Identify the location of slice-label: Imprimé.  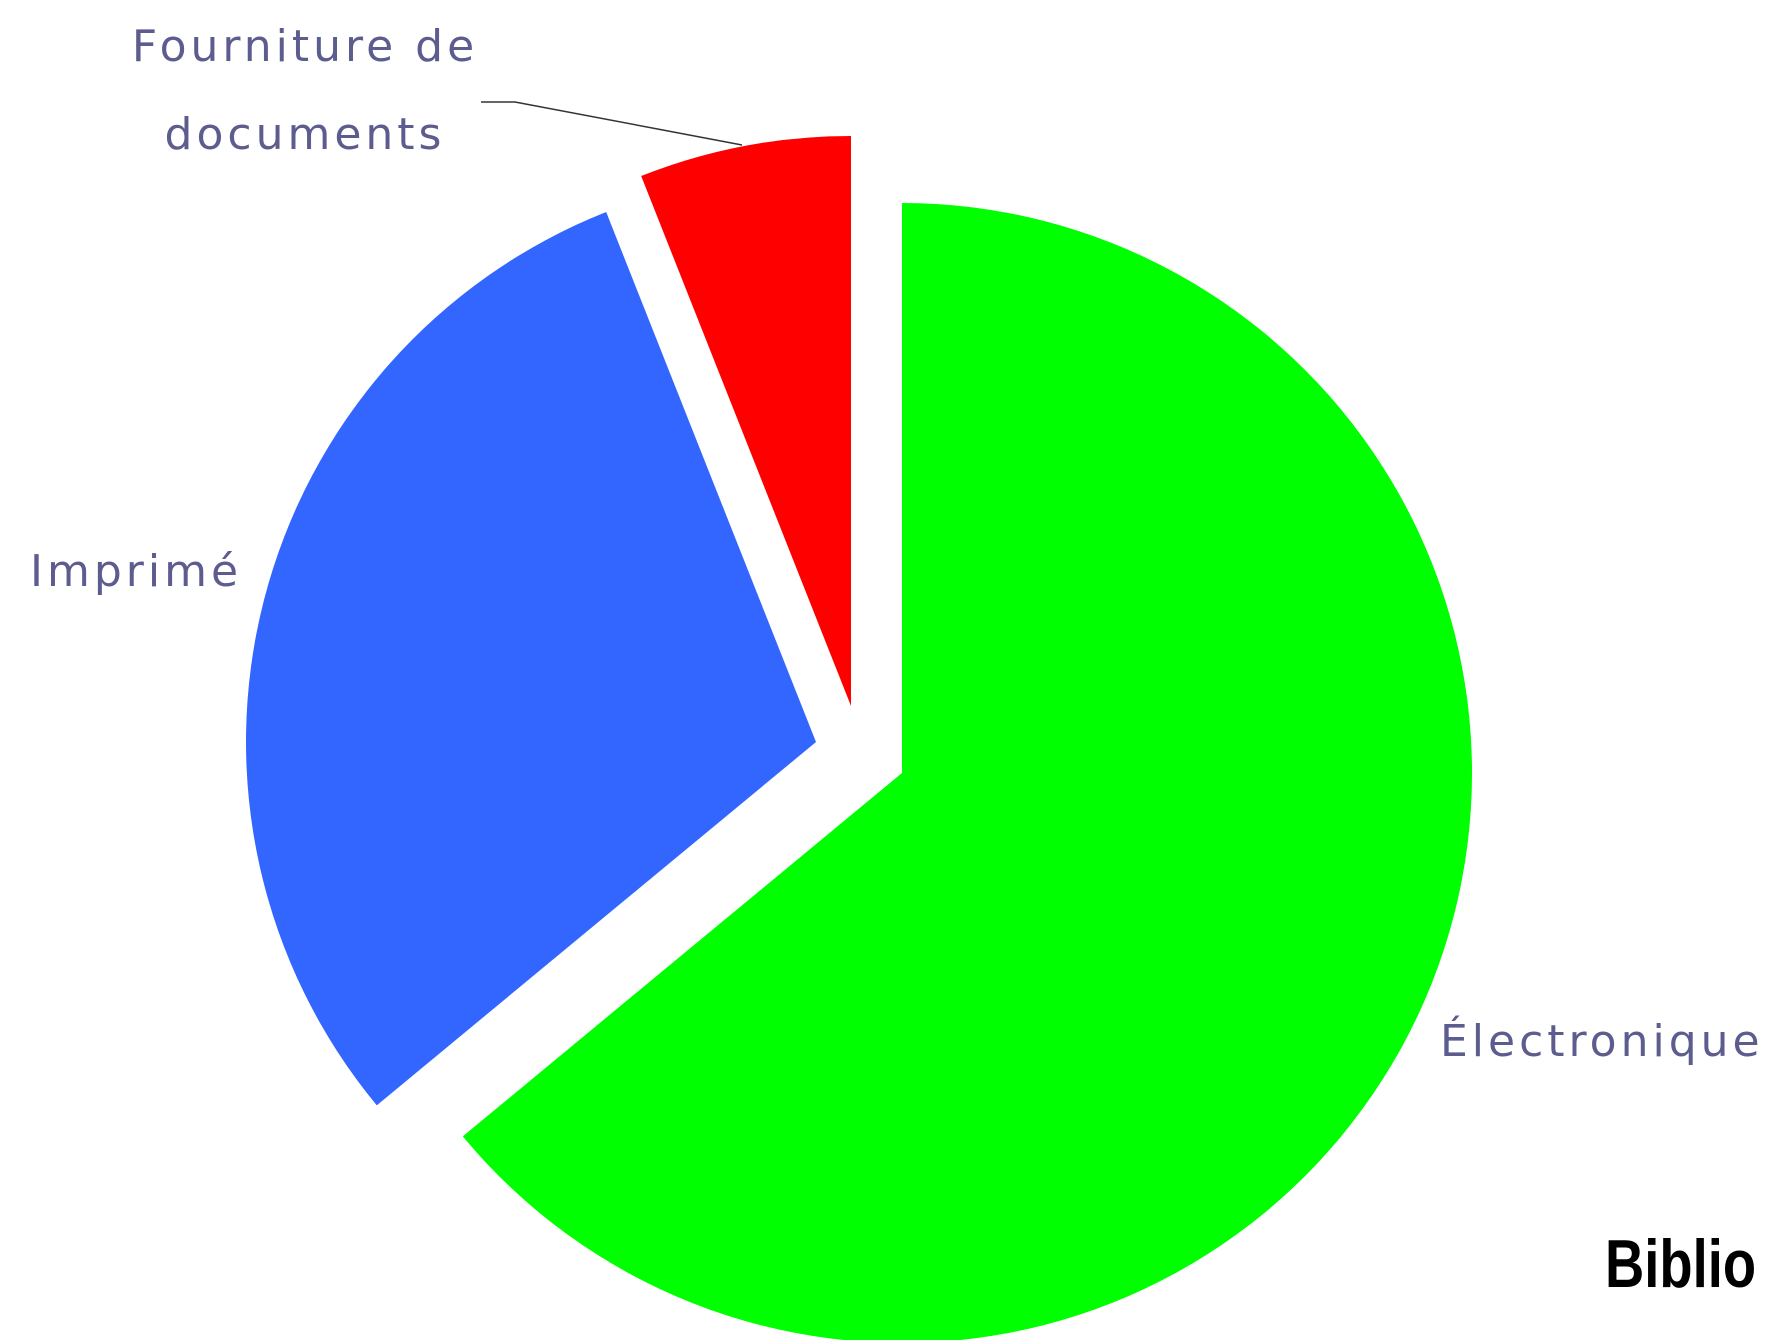
(136, 571).